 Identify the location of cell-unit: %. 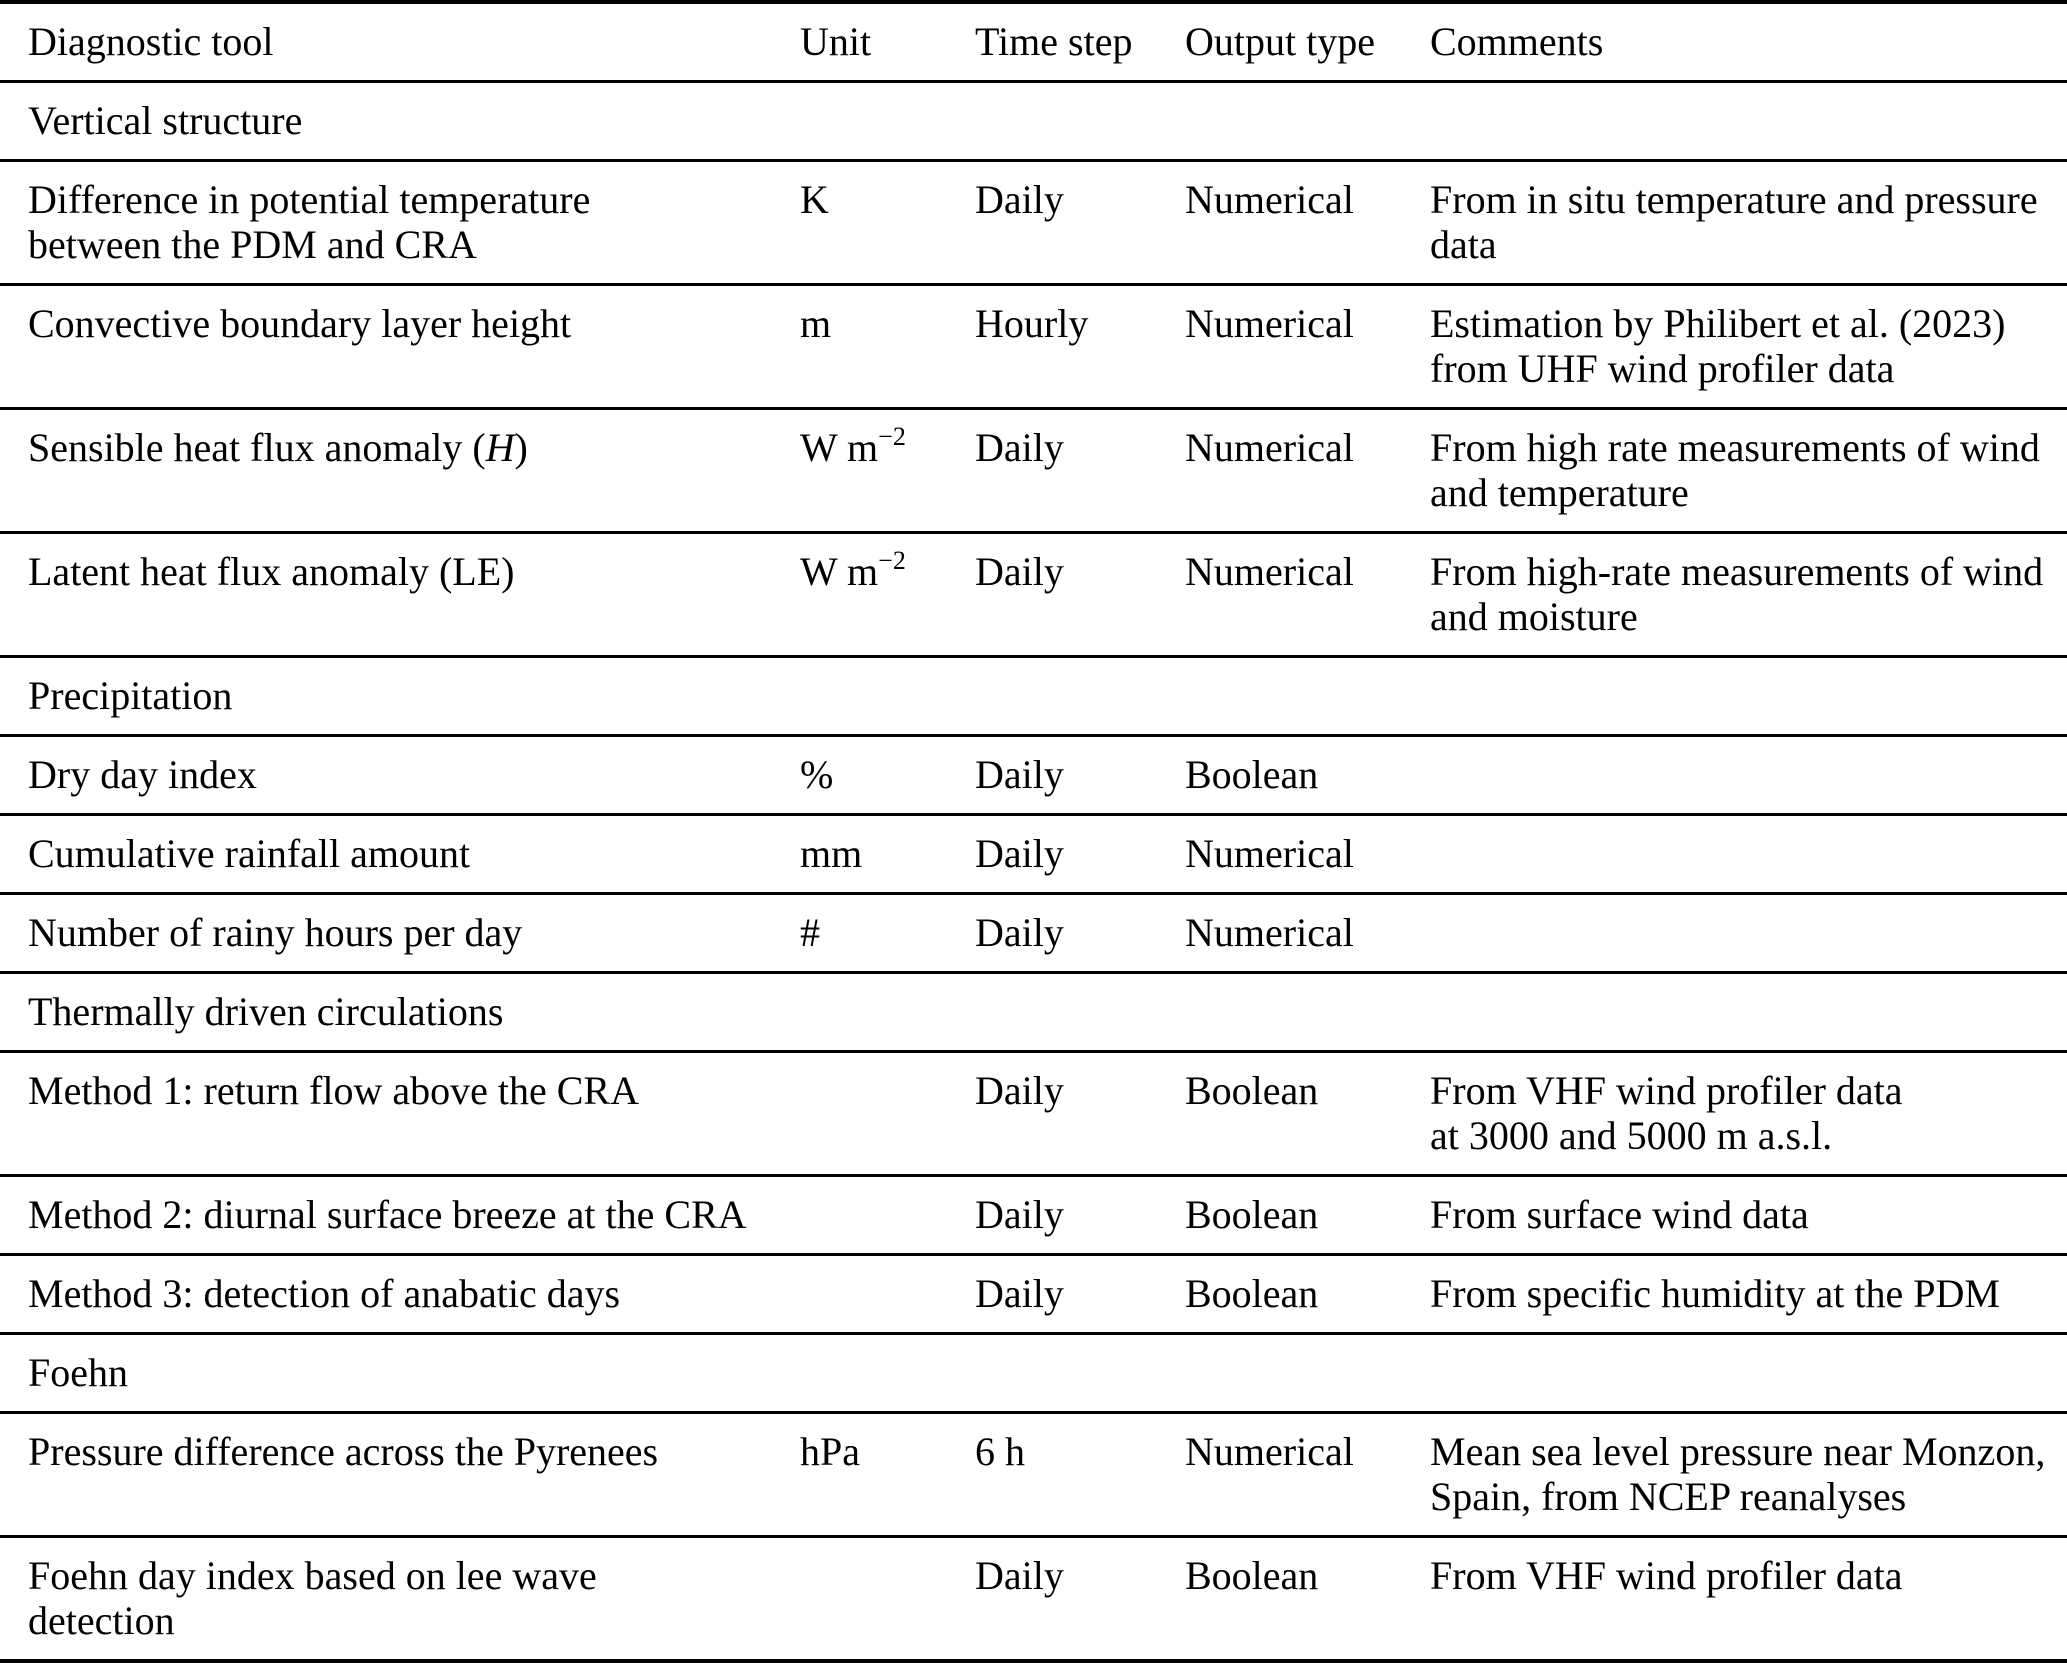
(887, 775).